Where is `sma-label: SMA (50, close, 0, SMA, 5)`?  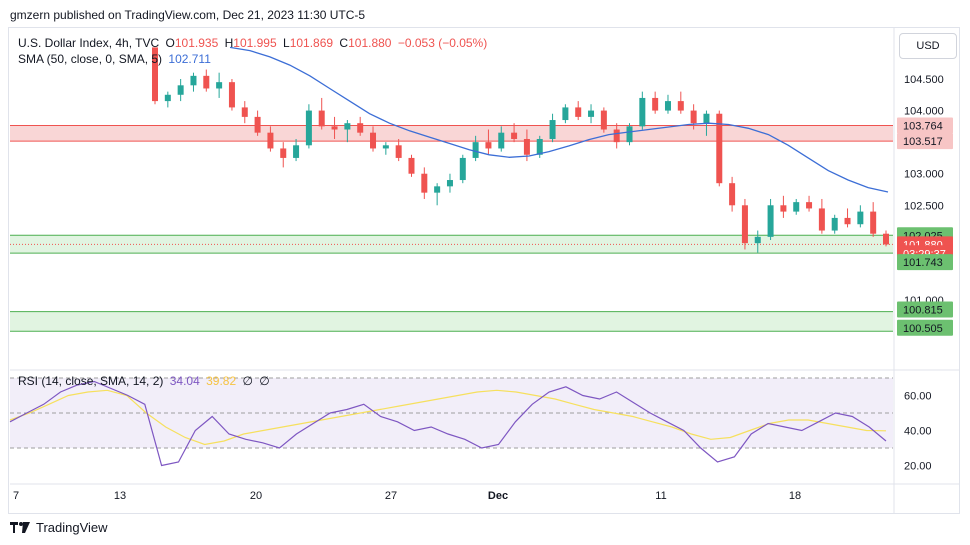
sma-label: SMA (50, close, 0, SMA, 5) is located at coordinates (90, 59).